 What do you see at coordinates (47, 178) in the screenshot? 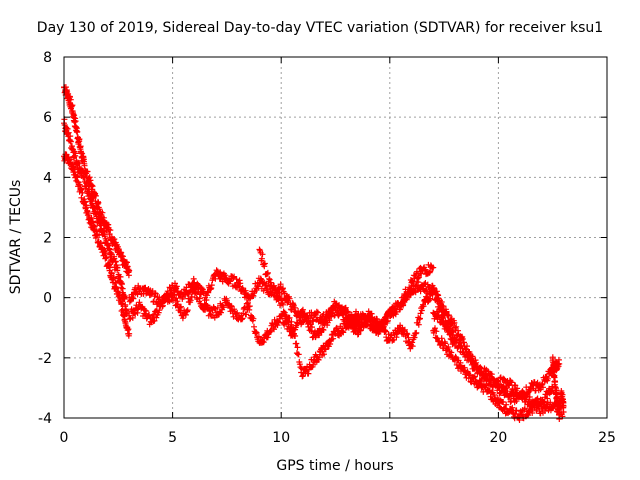
I see `y-tick-label: 4` at bounding box center [47, 178].